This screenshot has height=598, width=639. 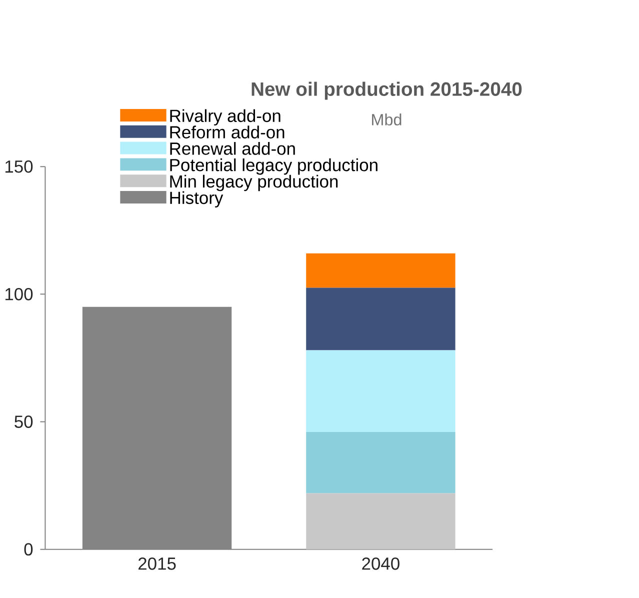 What do you see at coordinates (19, 294) in the screenshot?
I see `y-tick-label: 100` at bounding box center [19, 294].